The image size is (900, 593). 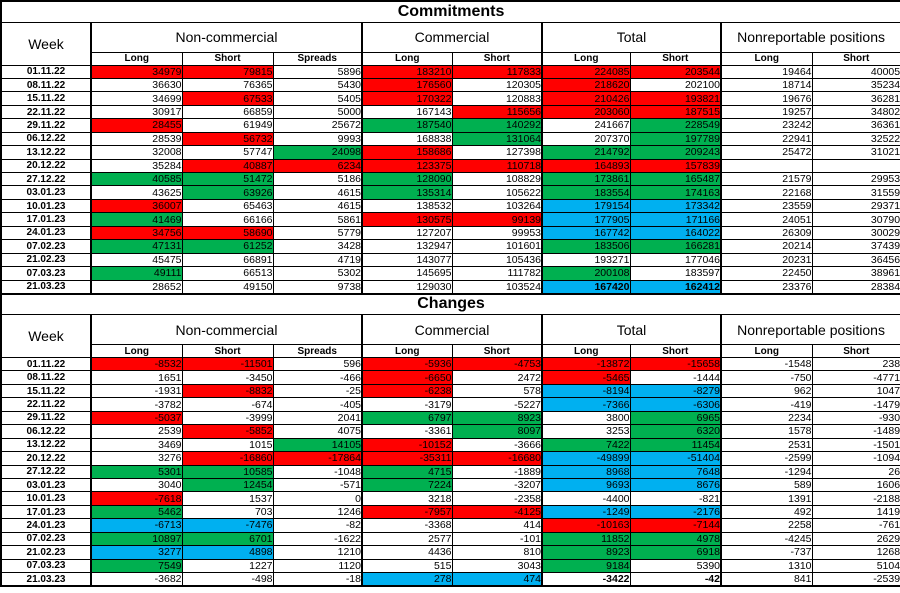 I want to click on data-cell: 47131, so click(x=136, y=246).